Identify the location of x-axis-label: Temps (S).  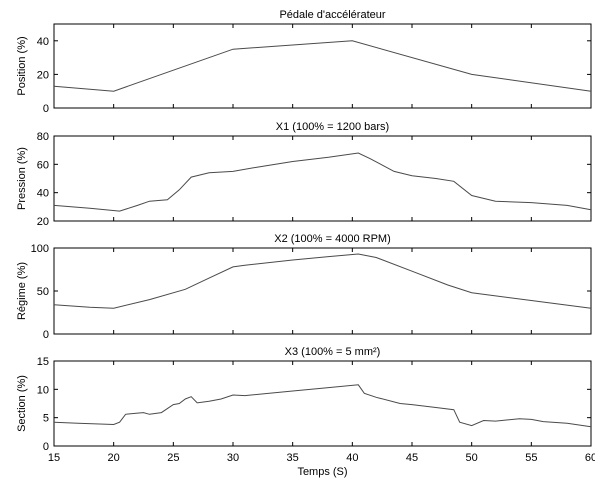
(322, 472).